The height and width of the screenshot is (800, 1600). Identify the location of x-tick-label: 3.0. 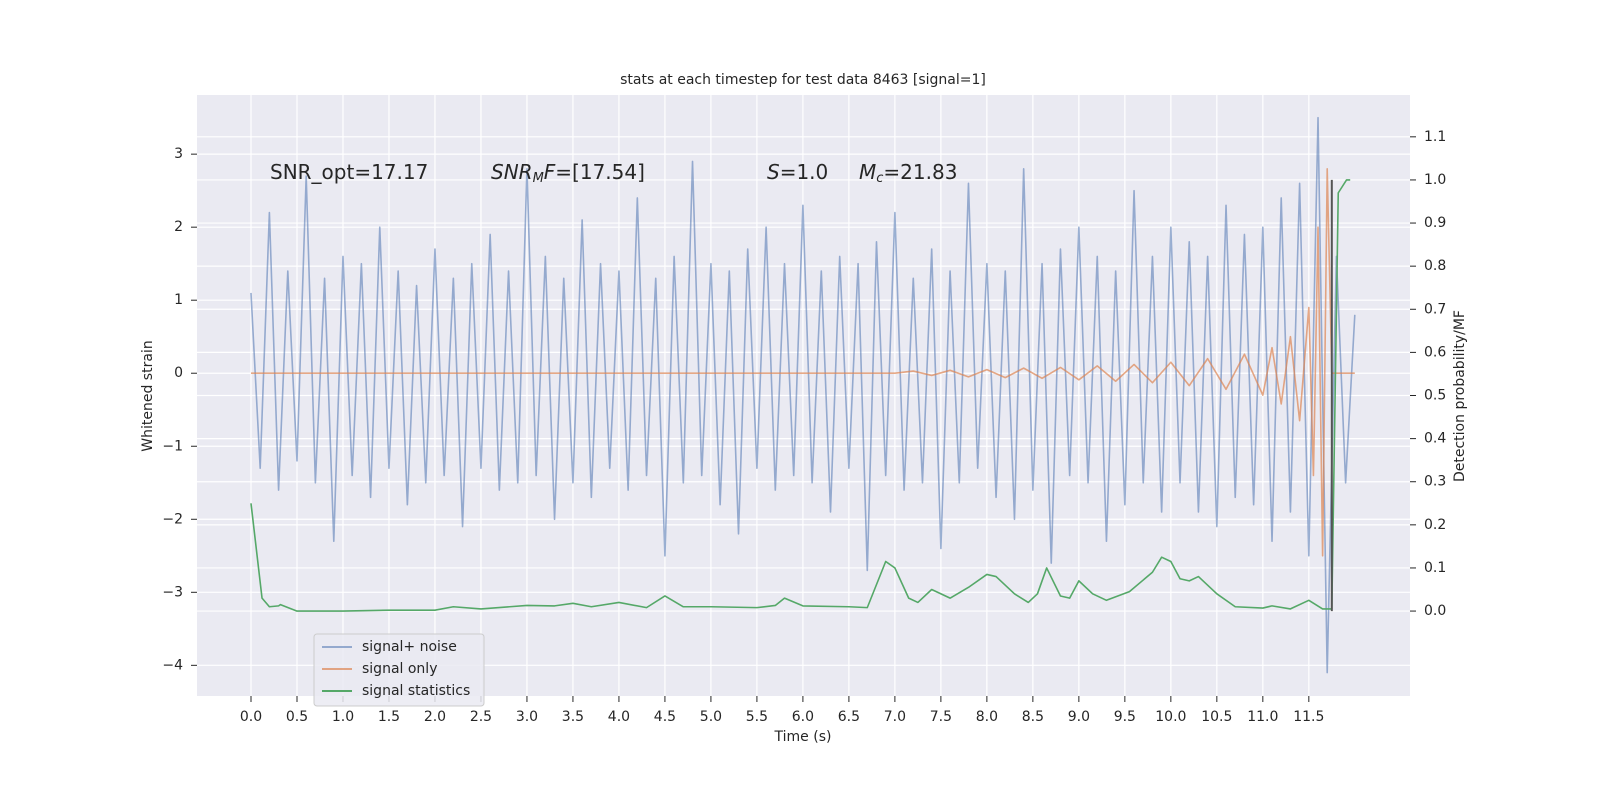
(527, 717).